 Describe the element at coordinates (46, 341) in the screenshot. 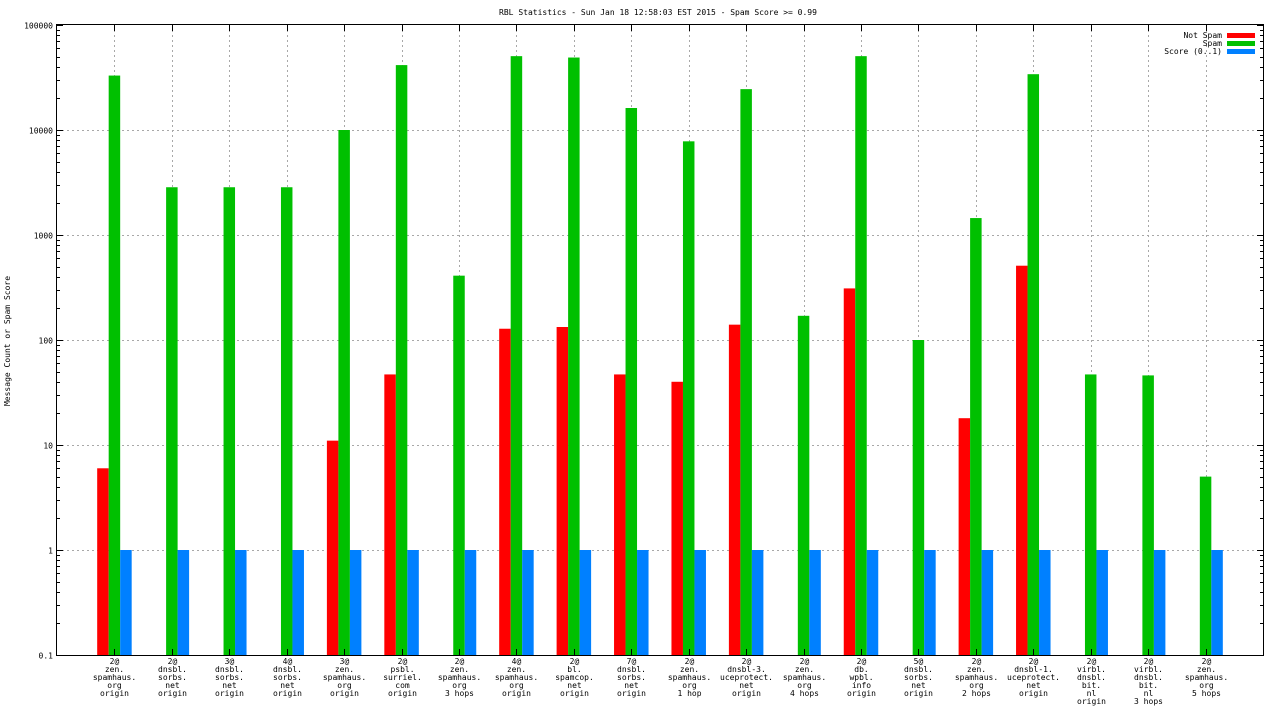

I see `y-tick-label: 100` at that location.